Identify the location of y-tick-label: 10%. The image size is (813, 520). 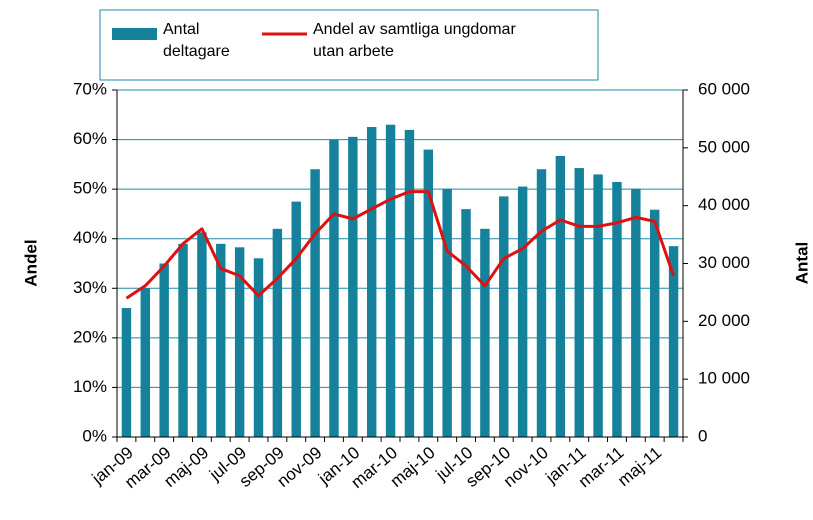
(90, 386).